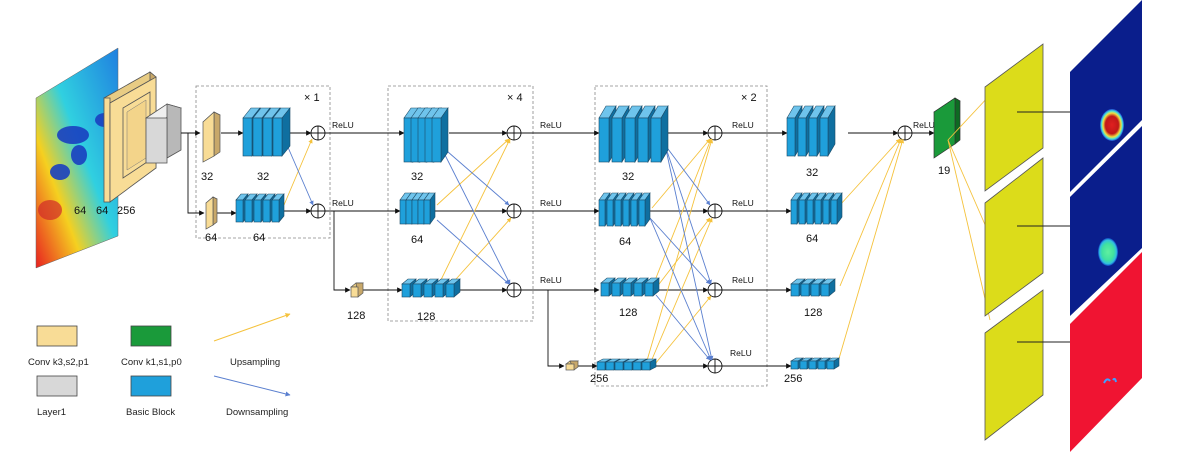 The width and height of the screenshot is (1179, 472). Describe the element at coordinates (58, 346) in the screenshot. I see `legend-conv-k3: Conv k3,s2,p1` at that location.